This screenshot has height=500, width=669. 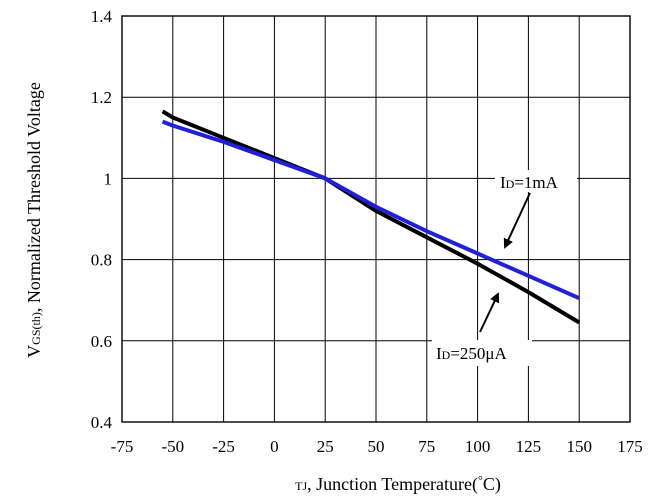 I want to click on annotation-id-250ua-label: ID=250μA, so click(x=472, y=353).